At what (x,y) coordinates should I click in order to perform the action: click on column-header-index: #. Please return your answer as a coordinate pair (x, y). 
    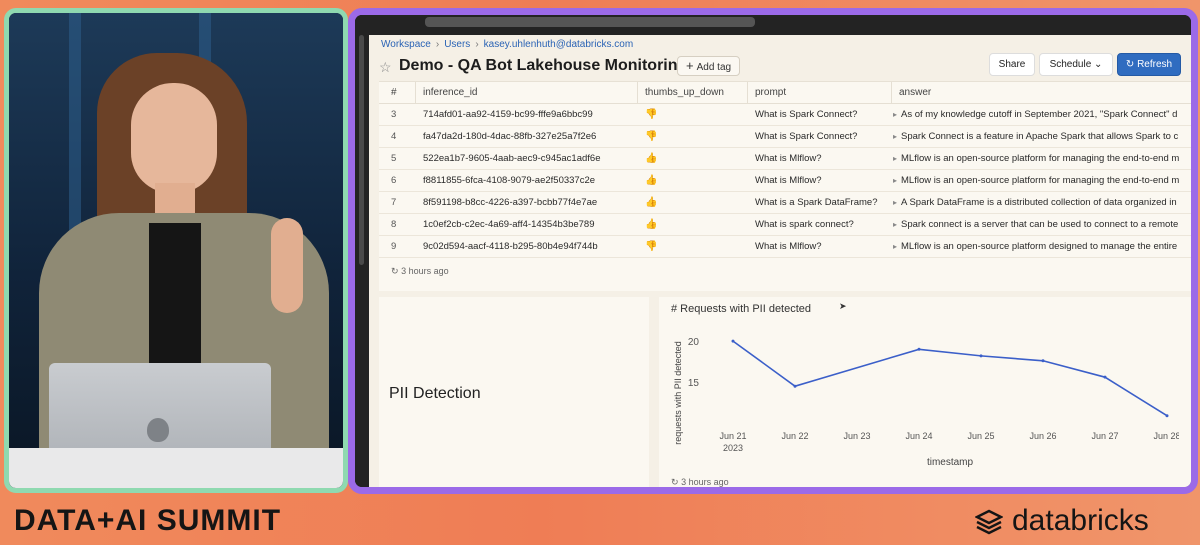
    Looking at the image, I should click on (394, 92).